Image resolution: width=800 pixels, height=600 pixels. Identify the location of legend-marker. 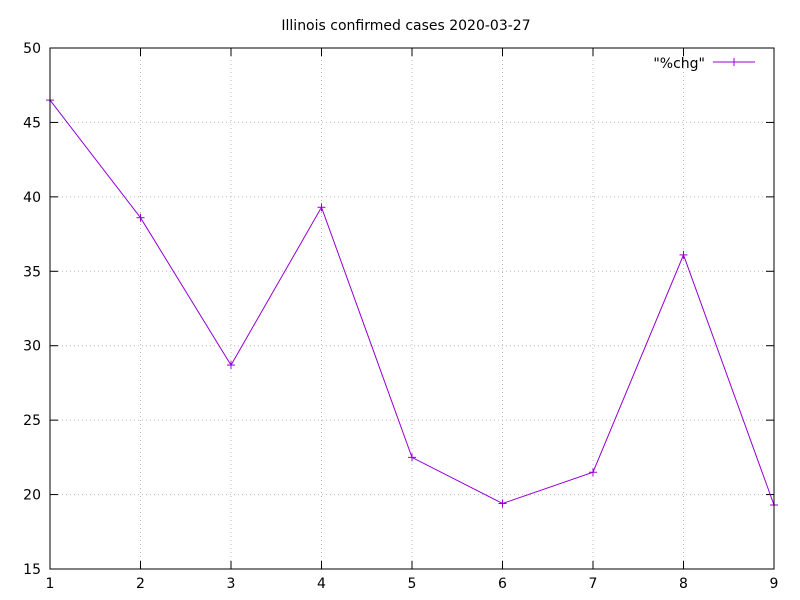
(734, 62).